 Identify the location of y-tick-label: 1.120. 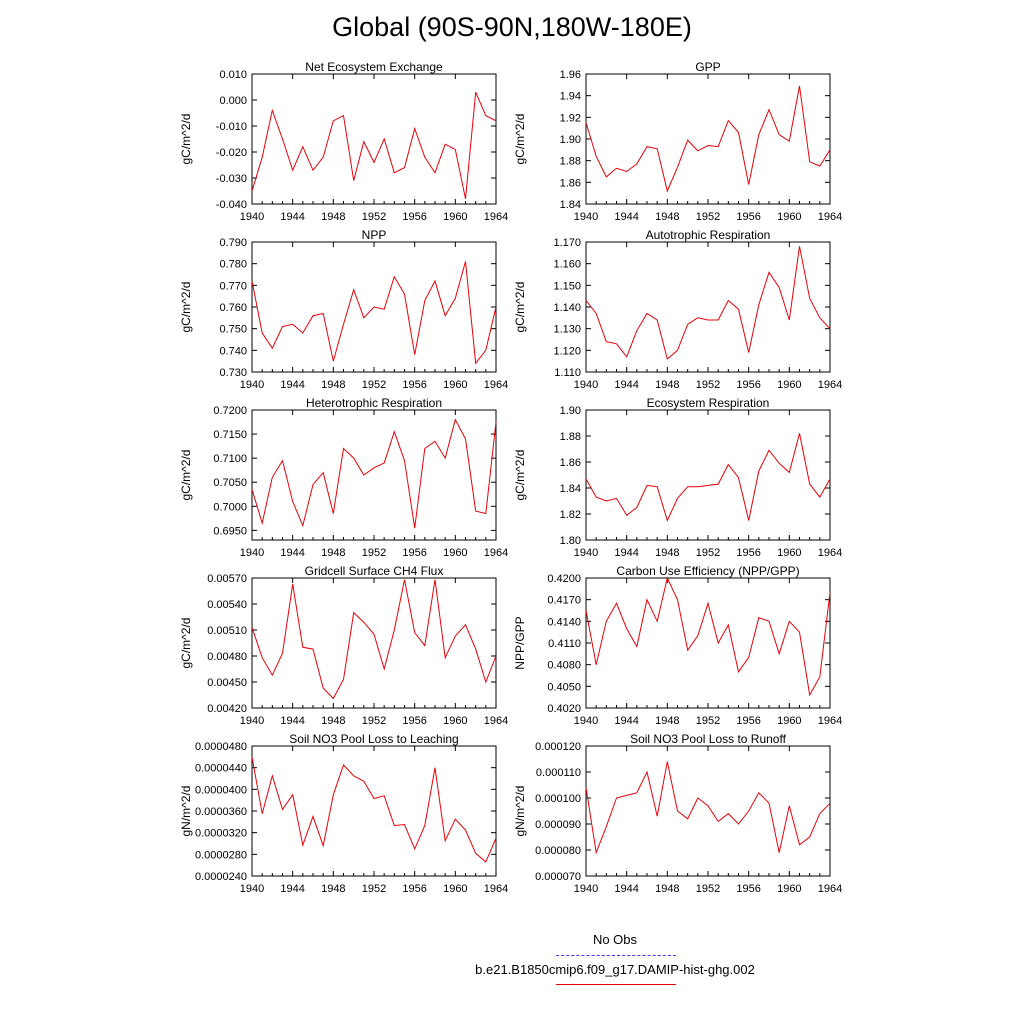
(567, 351).